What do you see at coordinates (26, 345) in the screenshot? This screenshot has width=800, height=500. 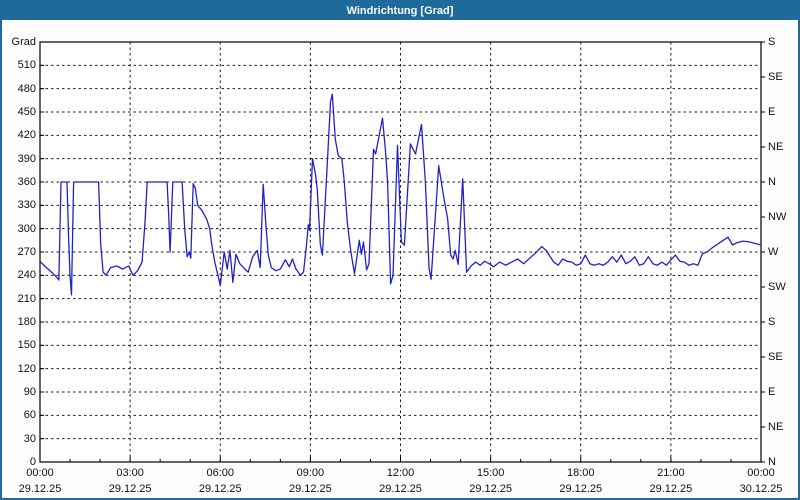 I see `y-axis-tick-label: 150` at bounding box center [26, 345].